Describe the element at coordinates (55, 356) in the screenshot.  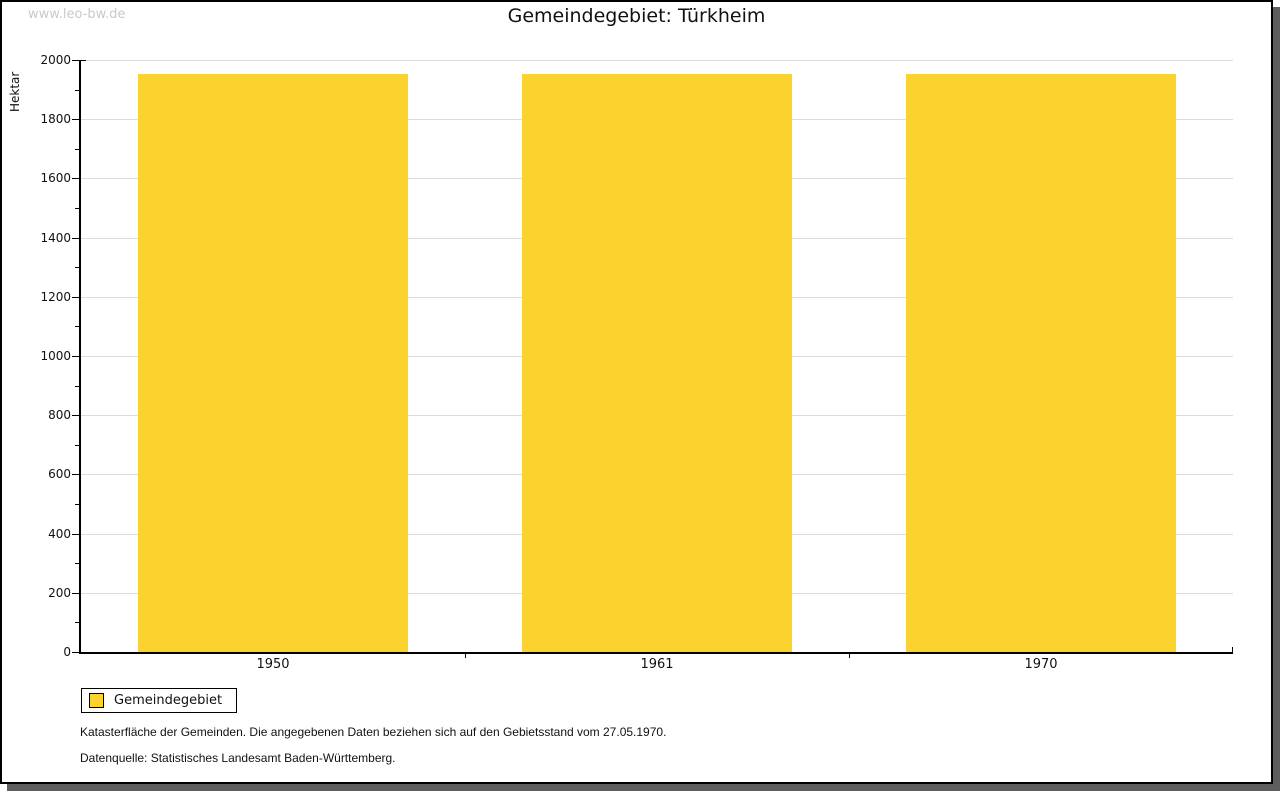
I see `y-tick-label: 1000` at that location.